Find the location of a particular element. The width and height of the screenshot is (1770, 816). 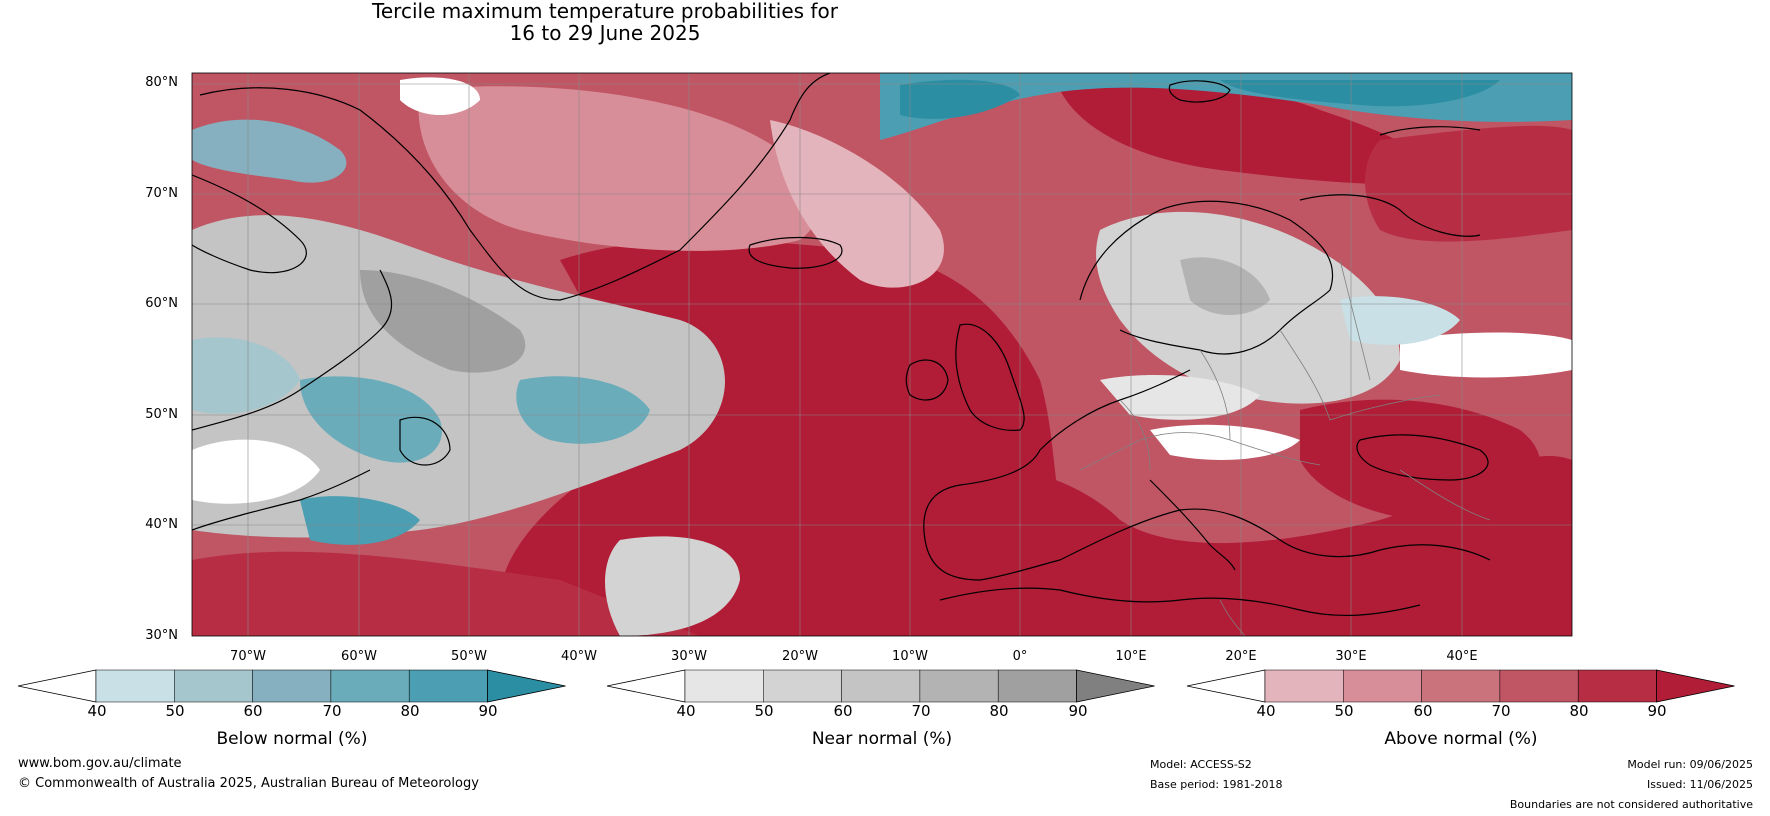

colorbar-below-tick: 50 is located at coordinates (175, 711).